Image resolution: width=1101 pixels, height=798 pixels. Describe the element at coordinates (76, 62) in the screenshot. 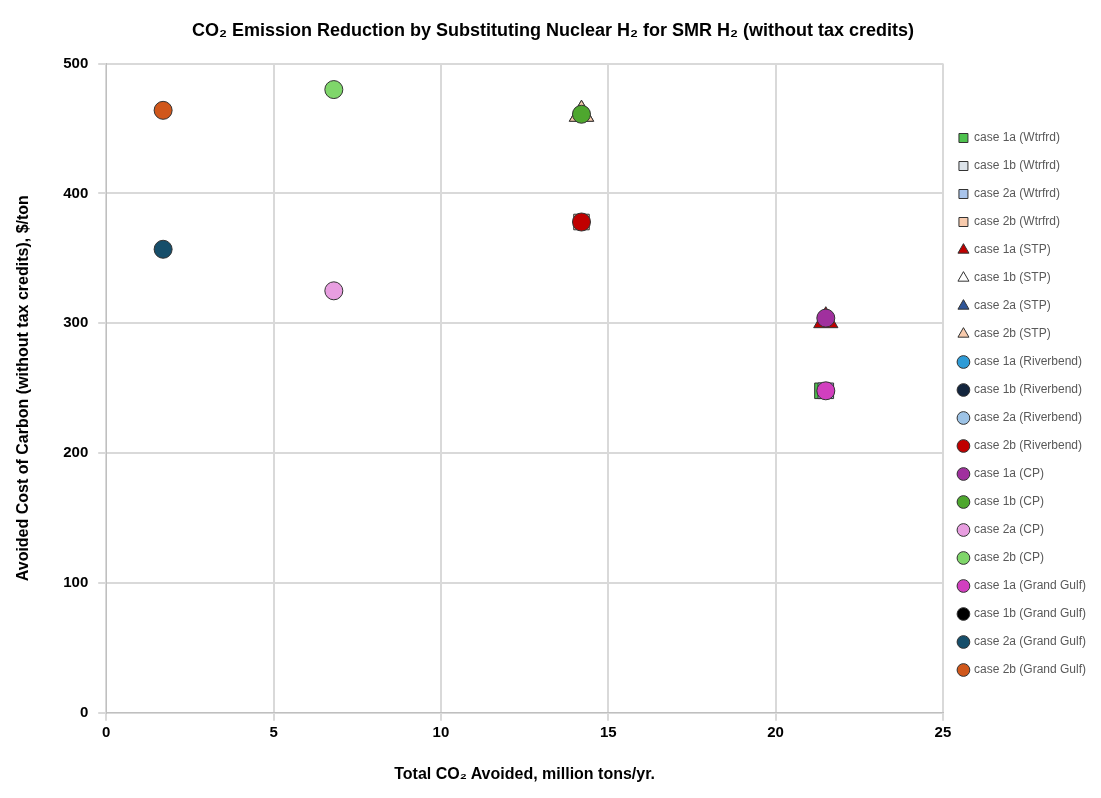

I see `y-tick-label: 500` at that location.